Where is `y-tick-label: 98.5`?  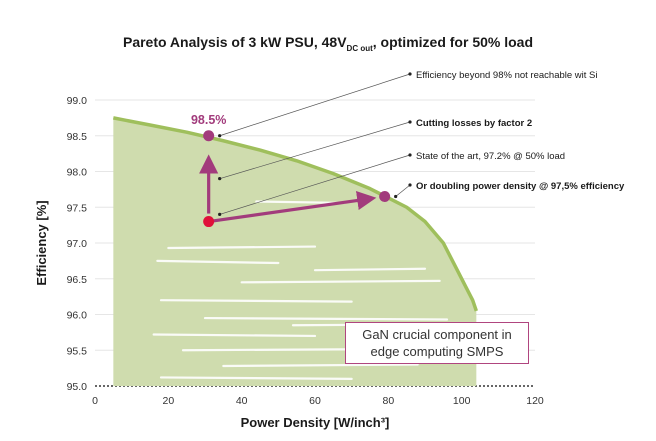 y-tick-label: 98.5 is located at coordinates (77, 137).